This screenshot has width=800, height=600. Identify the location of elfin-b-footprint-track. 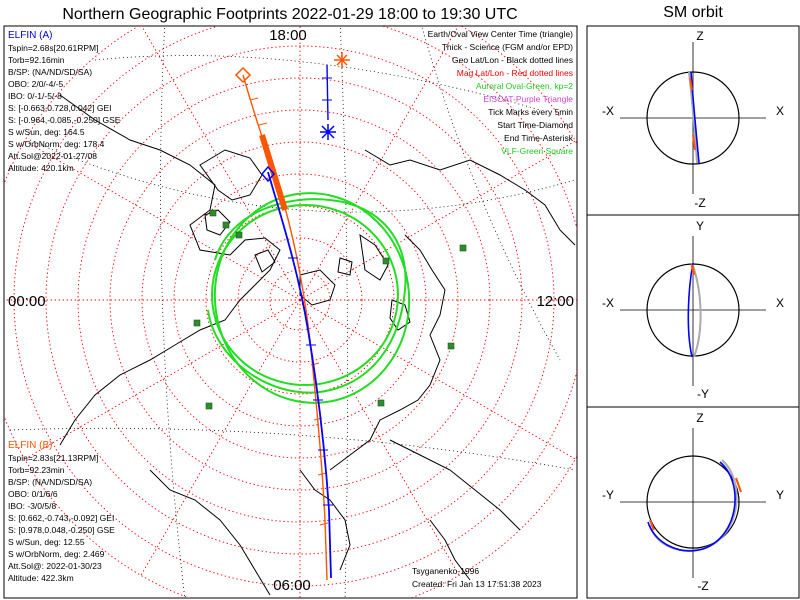
(292, 316).